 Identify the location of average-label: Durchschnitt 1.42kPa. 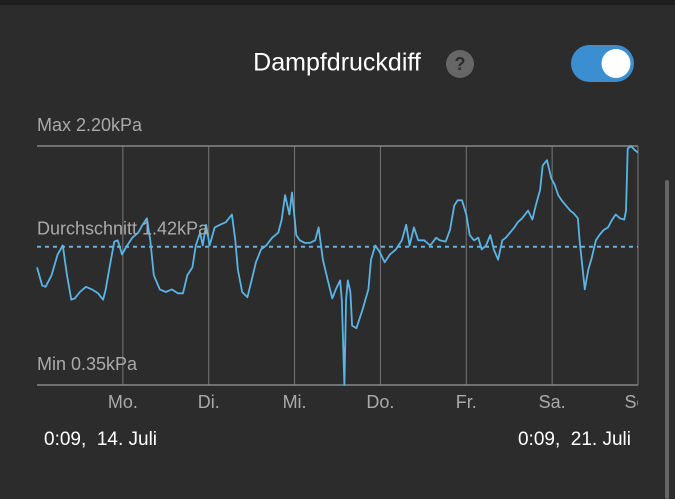
(123, 229).